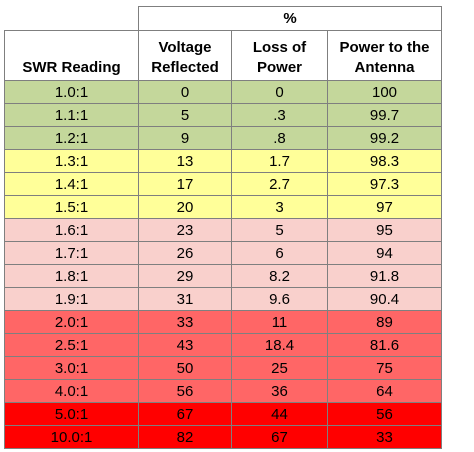 This screenshot has width=474, height=452. I want to click on swr-reading-cell: 1.4:1, so click(71, 184).